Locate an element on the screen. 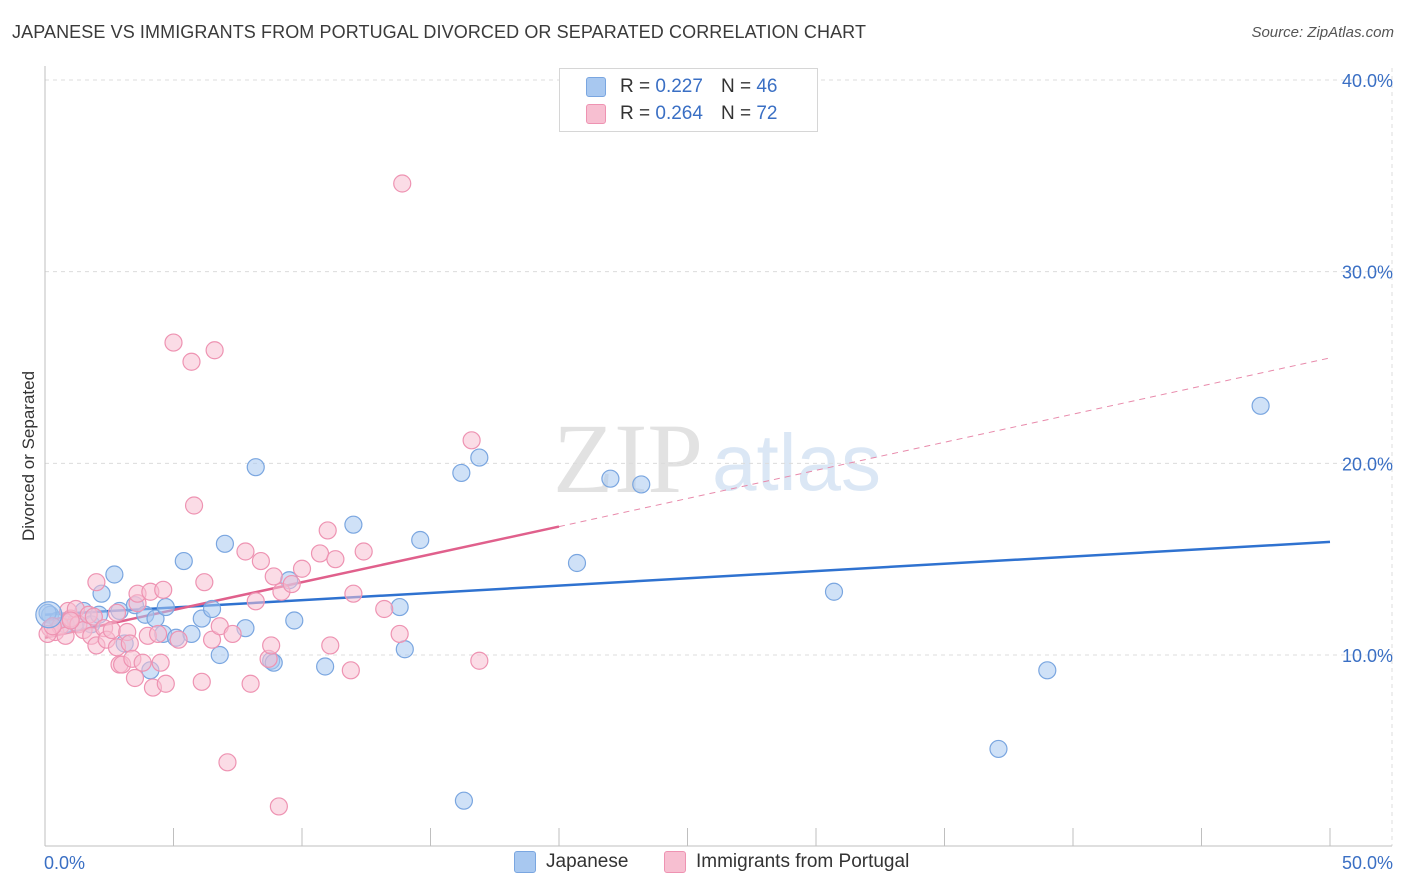 The height and width of the screenshot is (892, 1406). legend-row-portugal: R = 0.264 N = 72 is located at coordinates (681, 114).